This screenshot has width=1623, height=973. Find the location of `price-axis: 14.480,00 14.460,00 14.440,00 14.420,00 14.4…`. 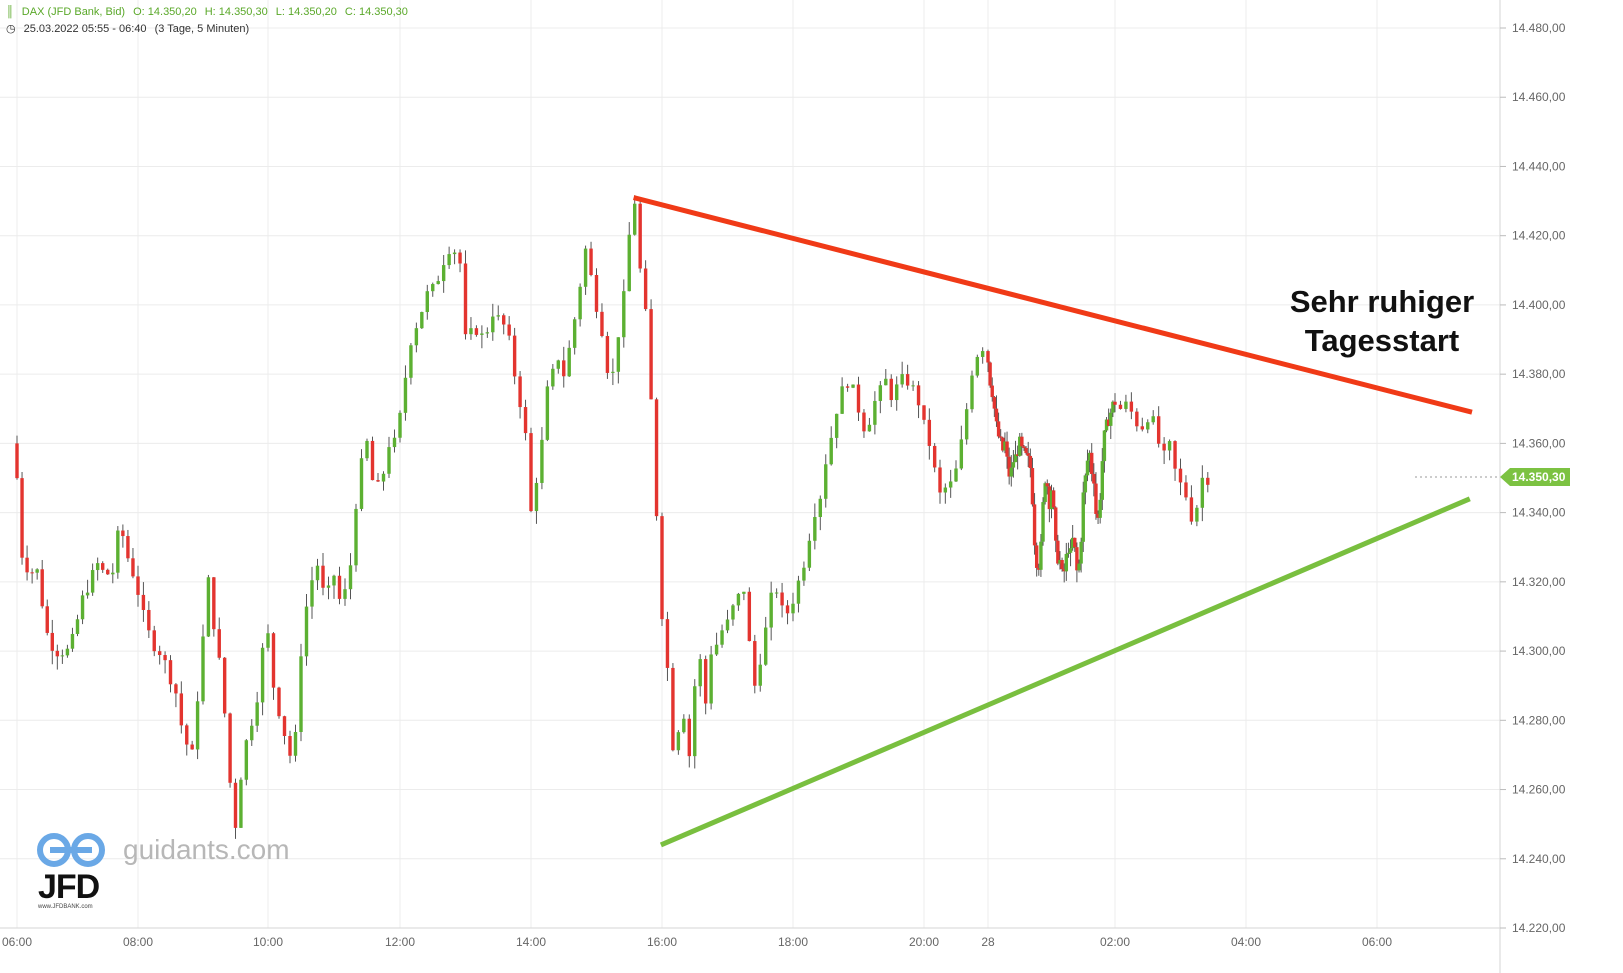

price-axis: 14.480,00 14.460,00 14.440,00 14.420,00 14.4… is located at coordinates (1533, 478).